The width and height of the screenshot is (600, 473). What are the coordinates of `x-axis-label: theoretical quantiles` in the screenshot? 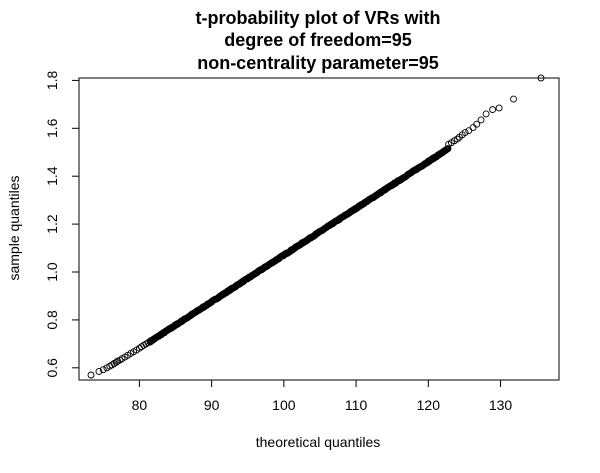 It's located at (318, 442).